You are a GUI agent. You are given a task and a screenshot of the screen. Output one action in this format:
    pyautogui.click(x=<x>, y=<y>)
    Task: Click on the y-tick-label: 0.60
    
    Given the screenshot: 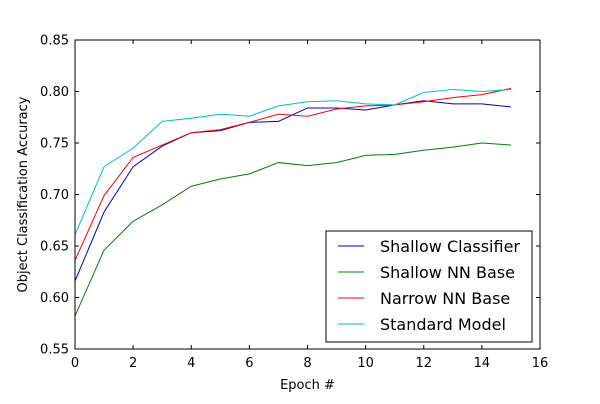 What is the action you would take?
    pyautogui.click(x=54, y=298)
    